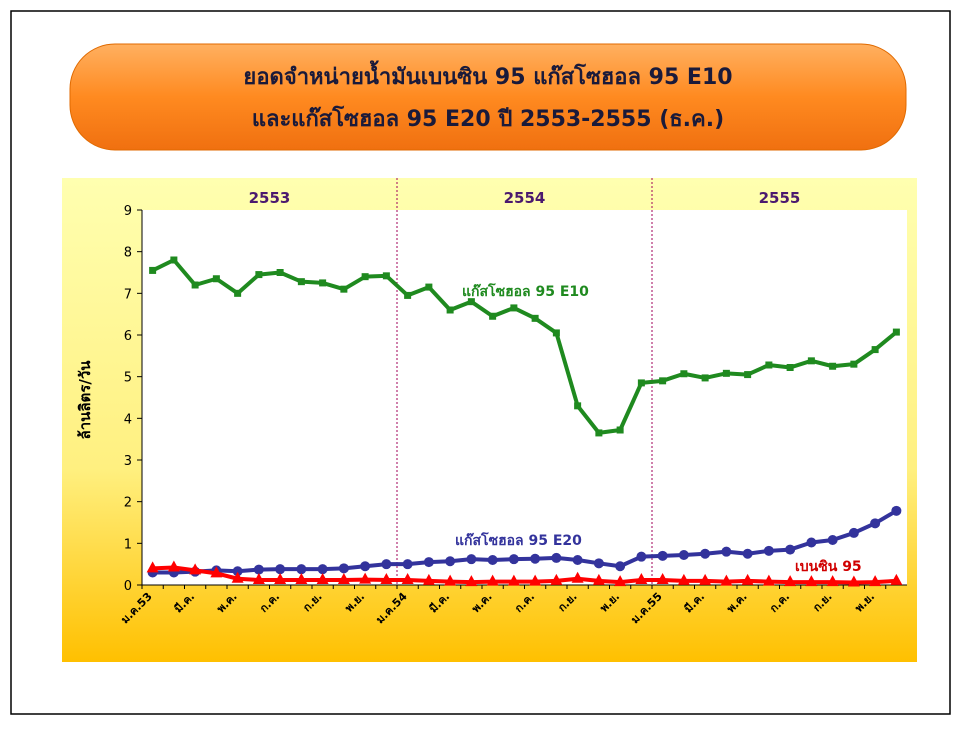  I want to click on y-axis-label: ล้านลิตร/วัน, so click(85, 400).